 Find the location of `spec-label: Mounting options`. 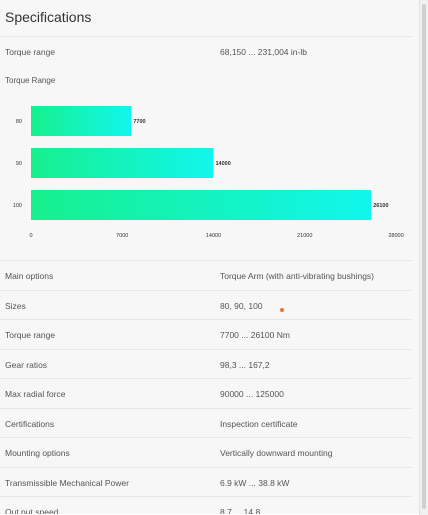

spec-label: Mounting options is located at coordinates (37, 453).